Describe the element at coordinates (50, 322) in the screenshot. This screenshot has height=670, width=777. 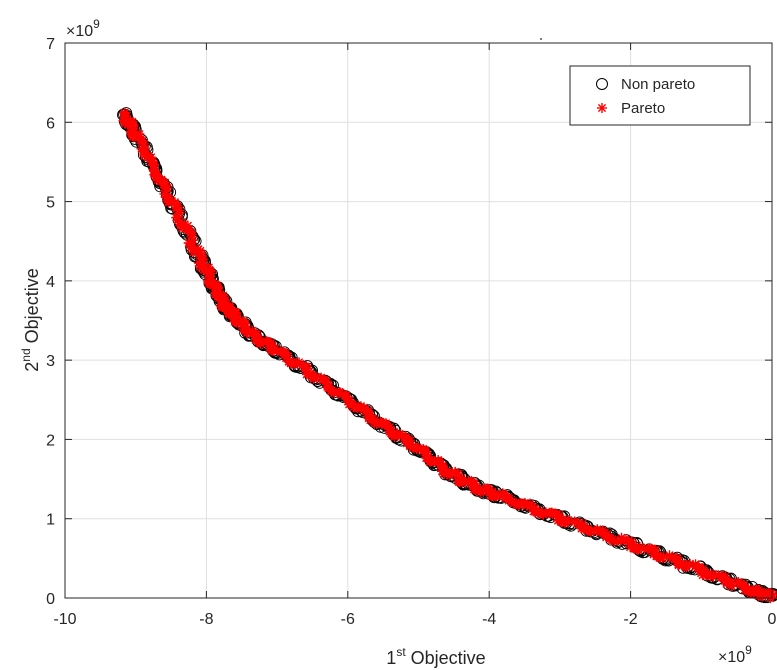
I see `y-tick-labels: 0 1 2 3 4 5 6 7` at that location.